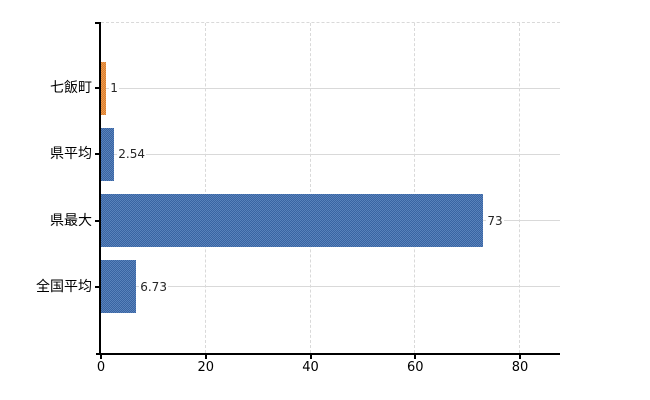 Image resolution: width=650 pixels, height=400 pixels. What do you see at coordinates (71, 88) in the screenshot?
I see `category-label: 七飯町` at bounding box center [71, 88].